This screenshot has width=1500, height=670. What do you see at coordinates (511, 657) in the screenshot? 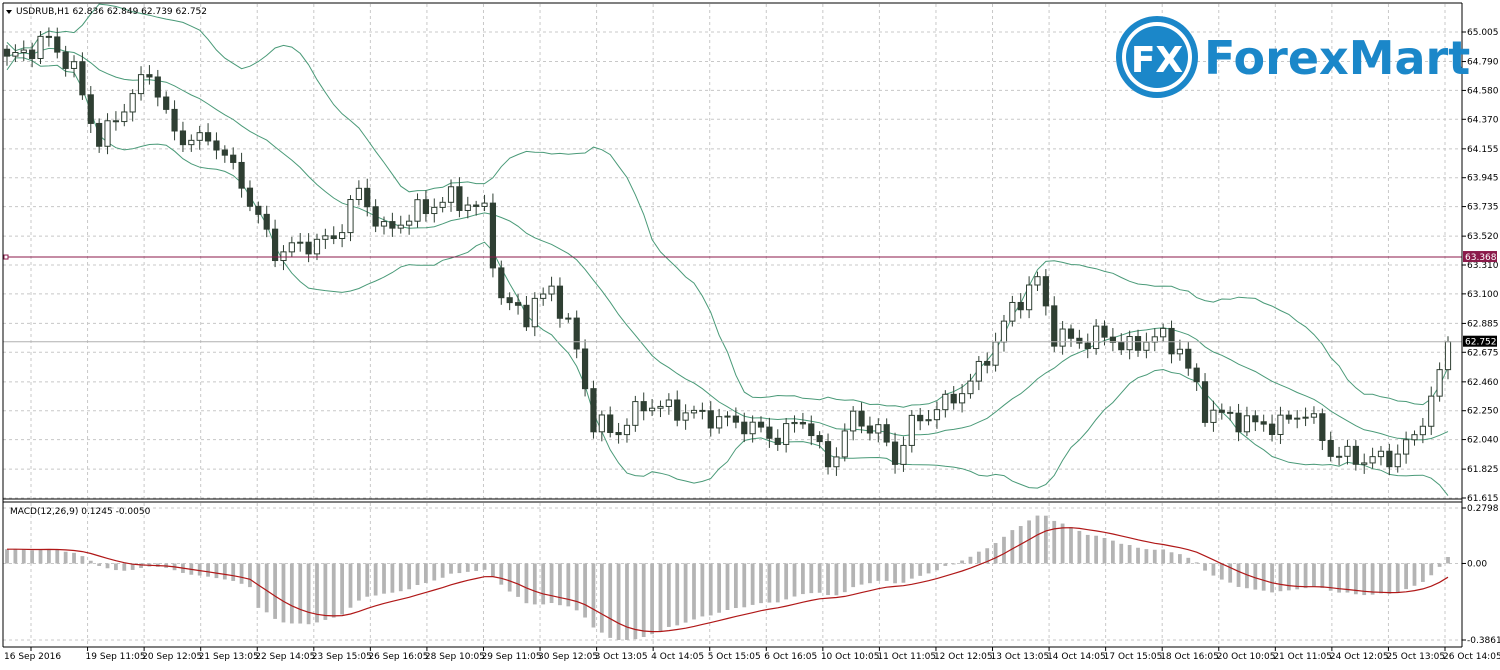
I see `time-tick-label: 29 Sep 11:05` at bounding box center [511, 657].